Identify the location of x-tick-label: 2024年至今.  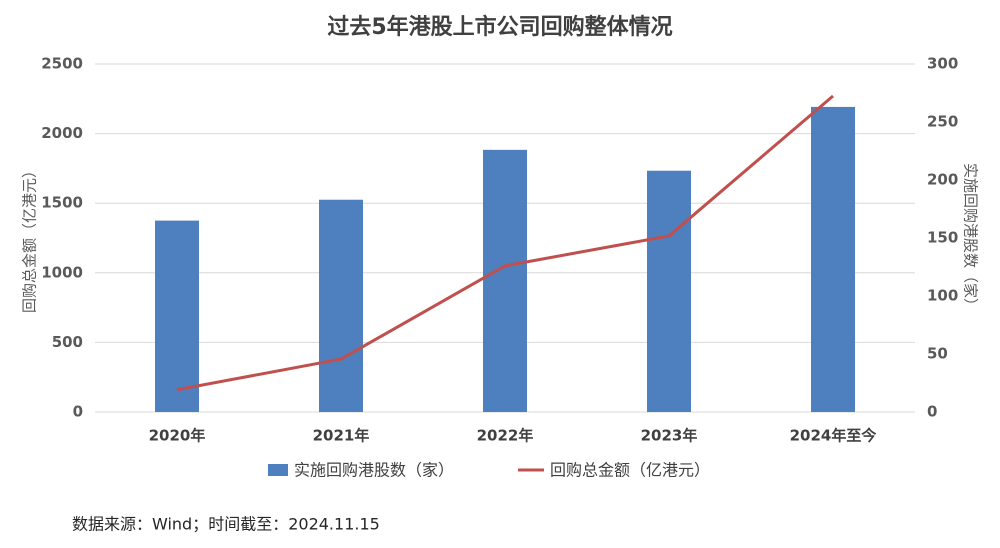
(833, 436).